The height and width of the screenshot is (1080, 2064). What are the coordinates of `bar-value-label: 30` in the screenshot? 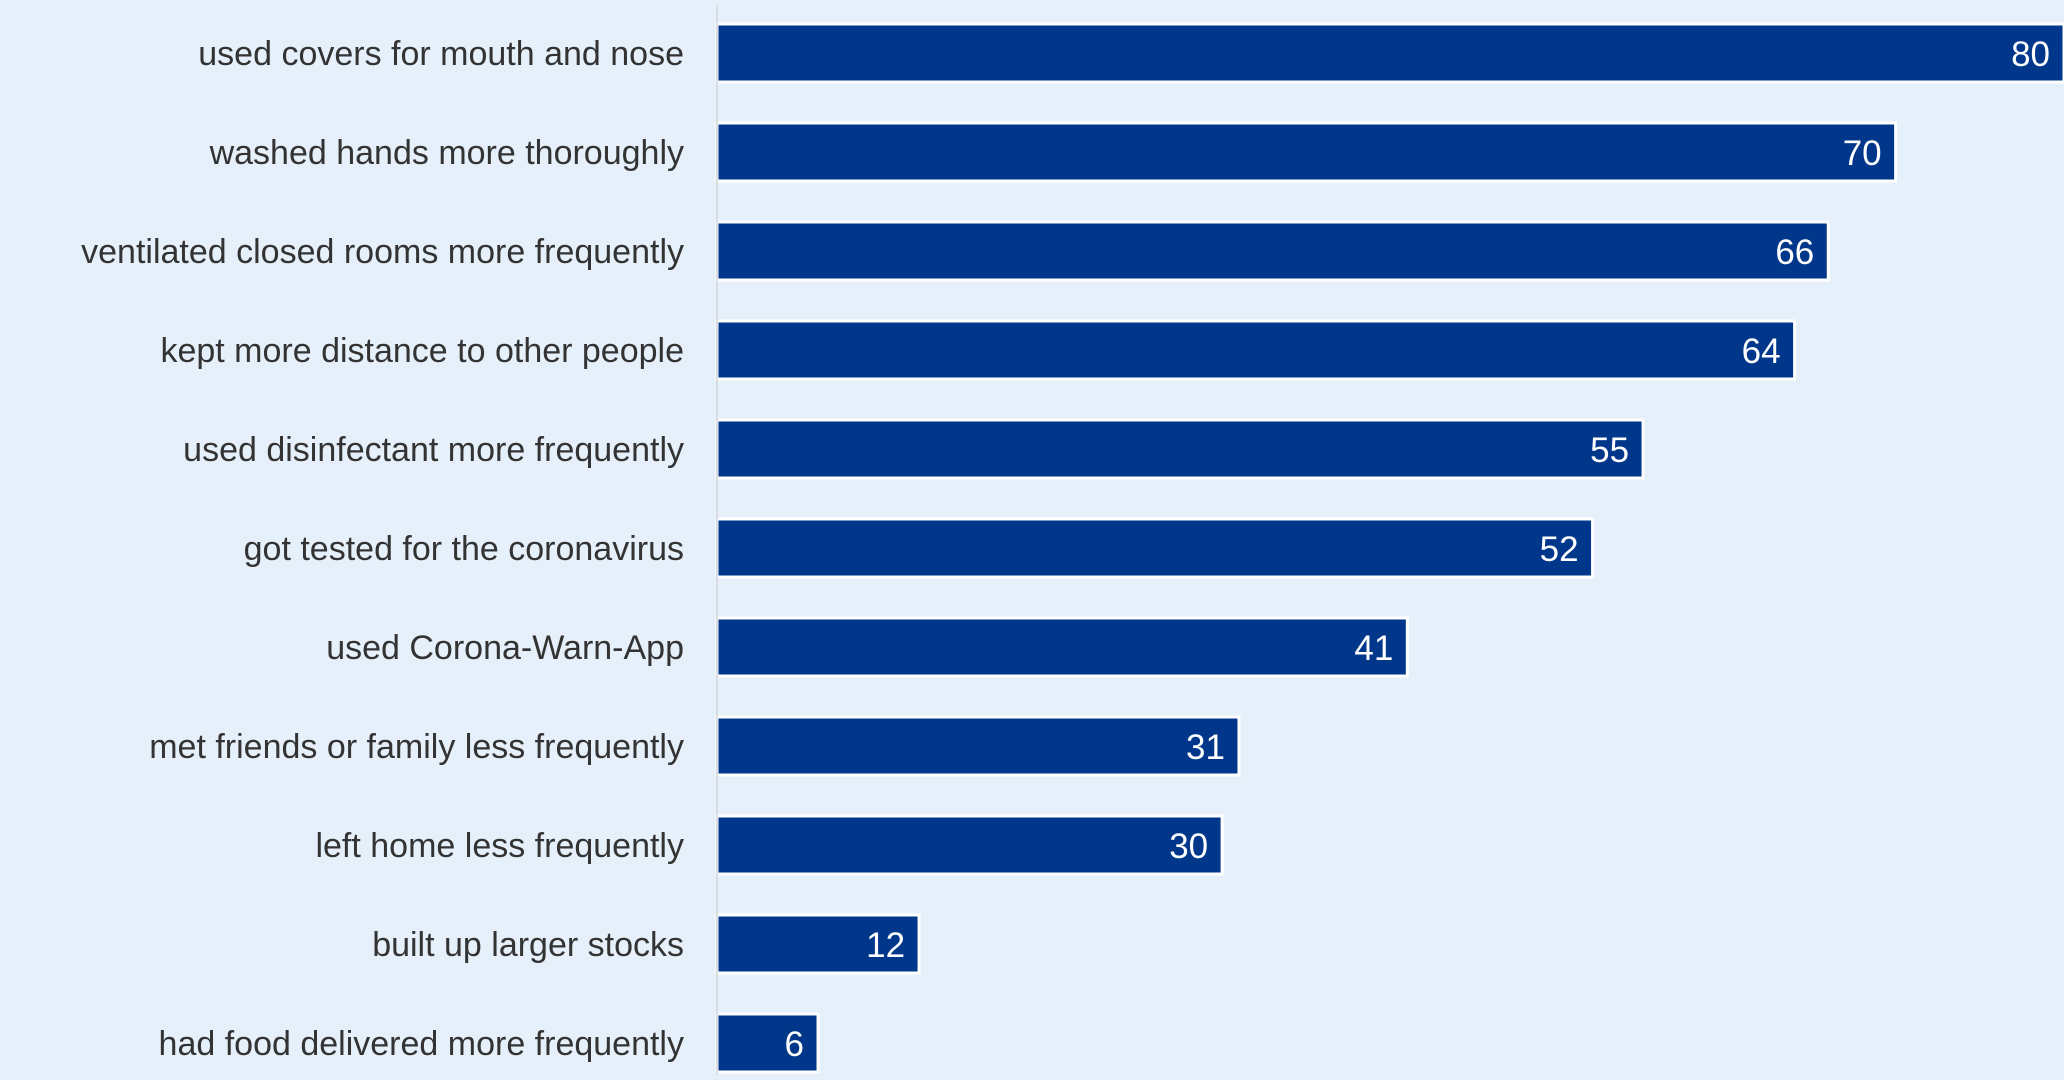 It's located at (1188, 846).